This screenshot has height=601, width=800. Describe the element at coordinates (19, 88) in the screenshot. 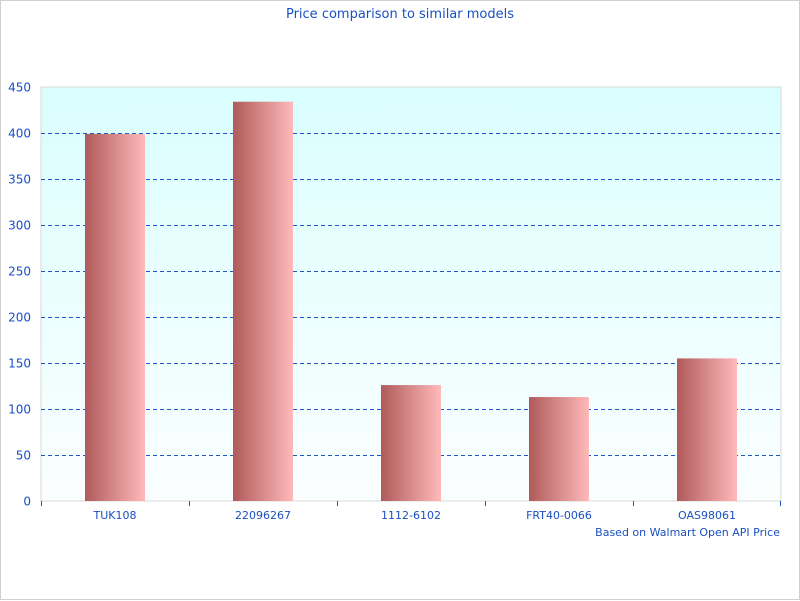

I see `y-tick-label: 450` at that location.